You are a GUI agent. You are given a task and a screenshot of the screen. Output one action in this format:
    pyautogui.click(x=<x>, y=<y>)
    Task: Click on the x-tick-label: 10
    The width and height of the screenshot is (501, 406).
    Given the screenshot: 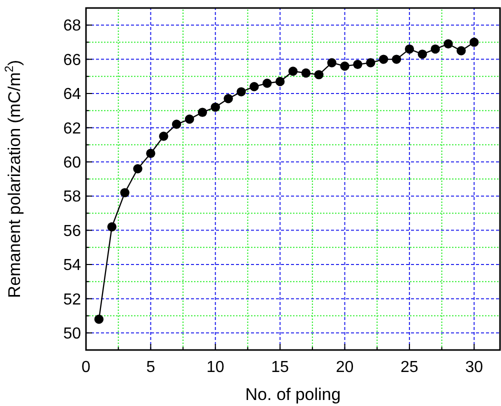 What is the action you would take?
    pyautogui.click(x=215, y=367)
    